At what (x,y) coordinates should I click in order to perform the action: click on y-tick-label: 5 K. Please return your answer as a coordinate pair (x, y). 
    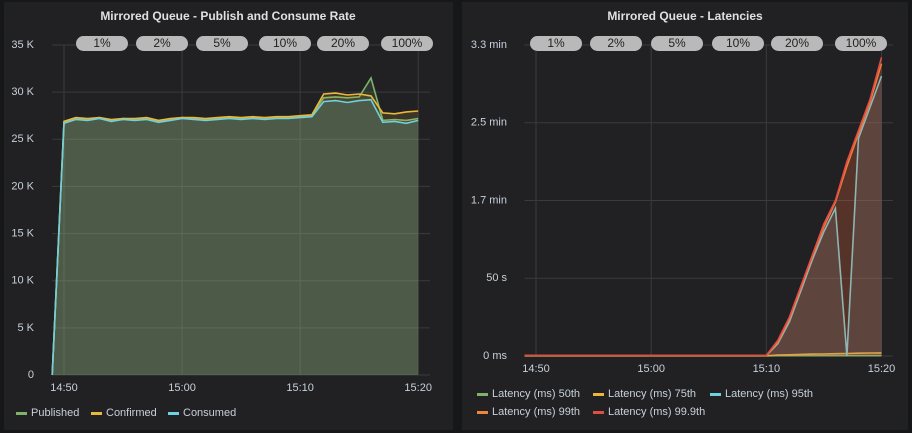
    Looking at the image, I should click on (25, 328).